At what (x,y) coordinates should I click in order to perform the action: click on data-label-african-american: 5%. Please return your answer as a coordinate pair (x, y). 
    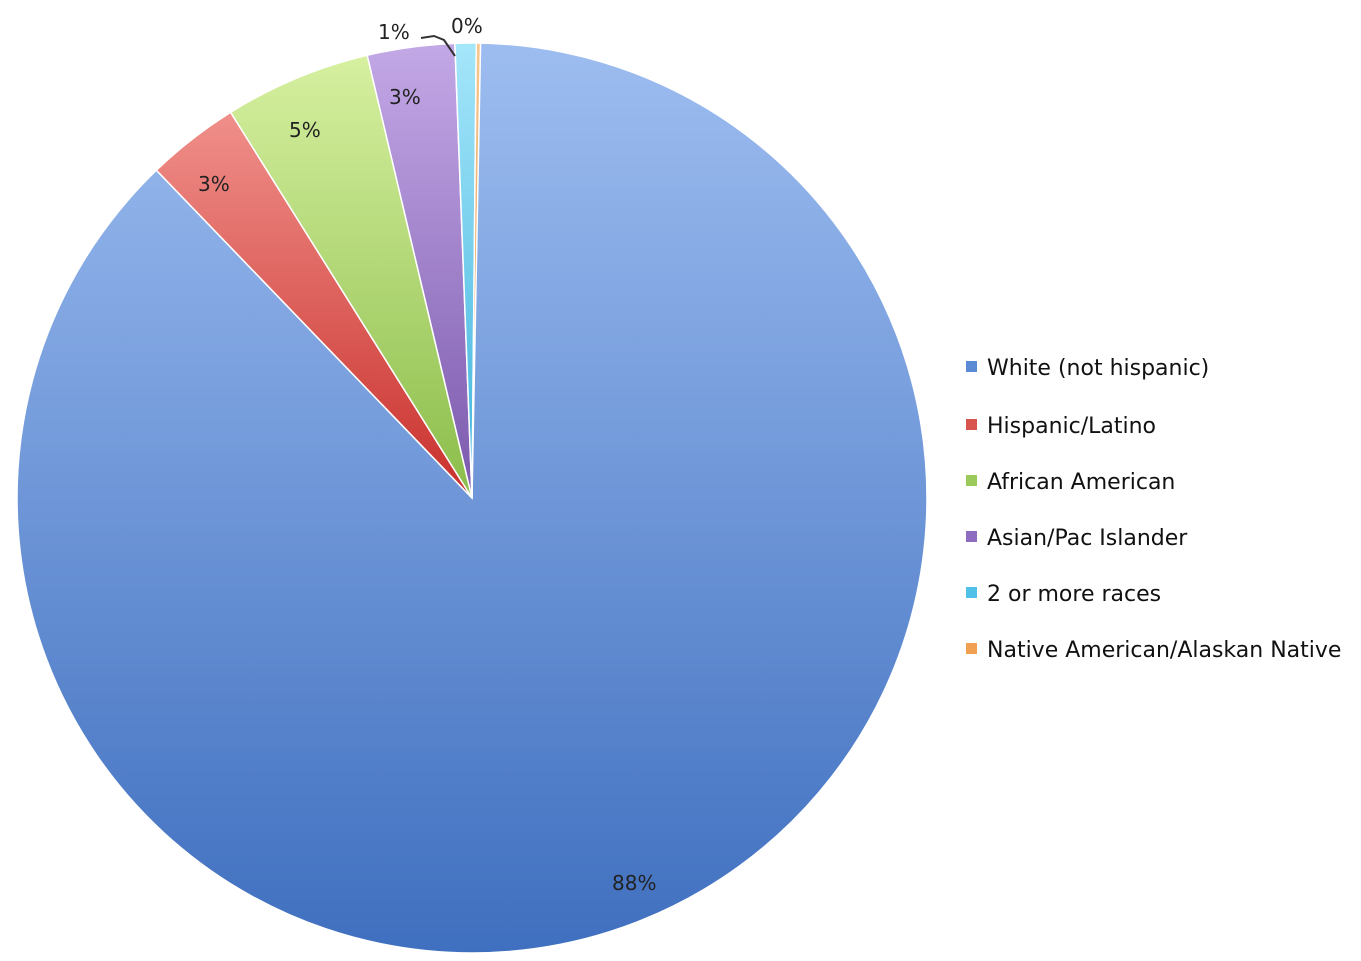
    Looking at the image, I should click on (305, 130).